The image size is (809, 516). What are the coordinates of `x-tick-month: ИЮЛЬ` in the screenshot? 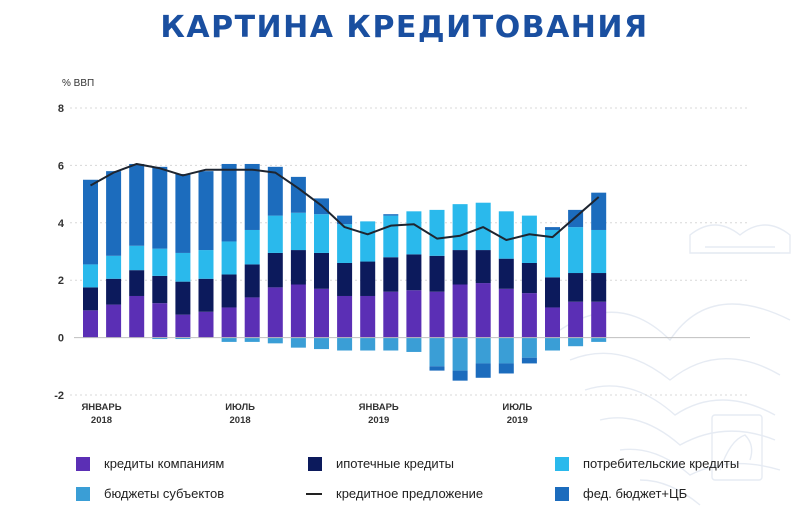 It's located at (240, 407).